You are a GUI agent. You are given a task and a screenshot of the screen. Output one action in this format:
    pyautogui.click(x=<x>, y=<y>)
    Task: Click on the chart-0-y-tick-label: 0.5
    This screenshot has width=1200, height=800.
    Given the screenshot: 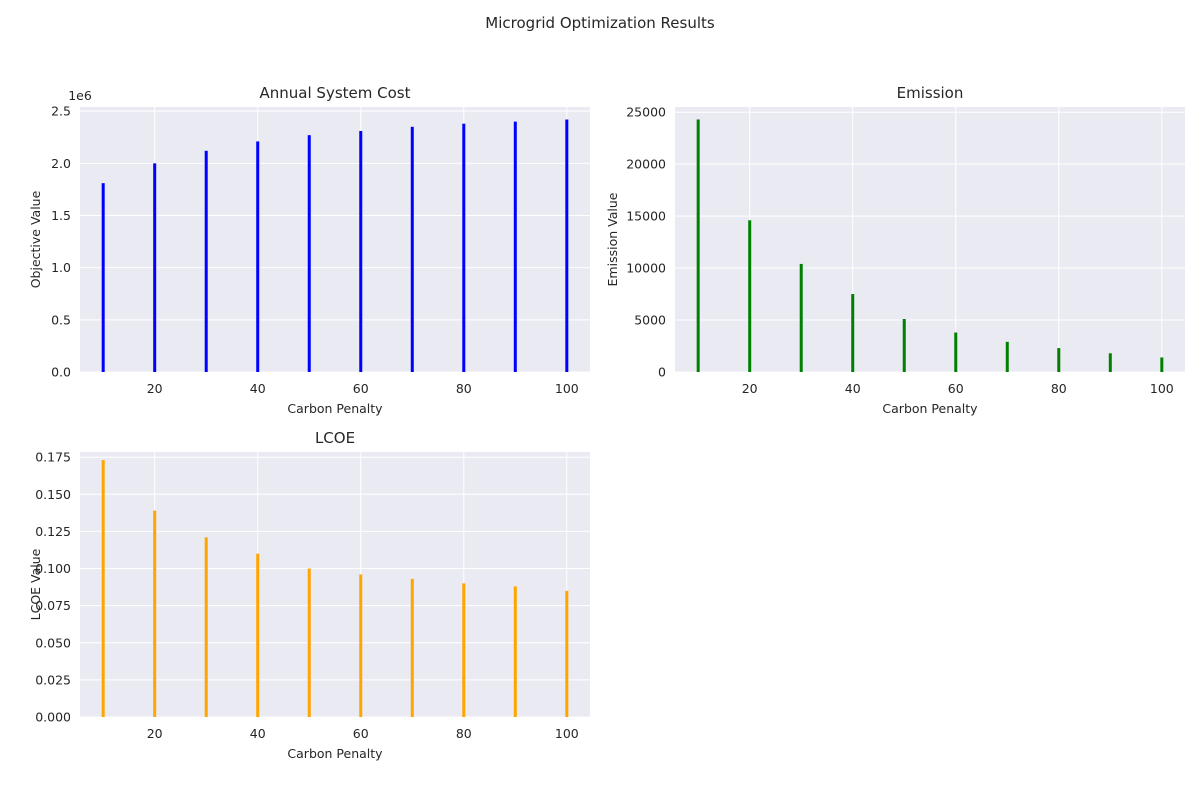 What is the action you would take?
    pyautogui.click(x=61, y=319)
    